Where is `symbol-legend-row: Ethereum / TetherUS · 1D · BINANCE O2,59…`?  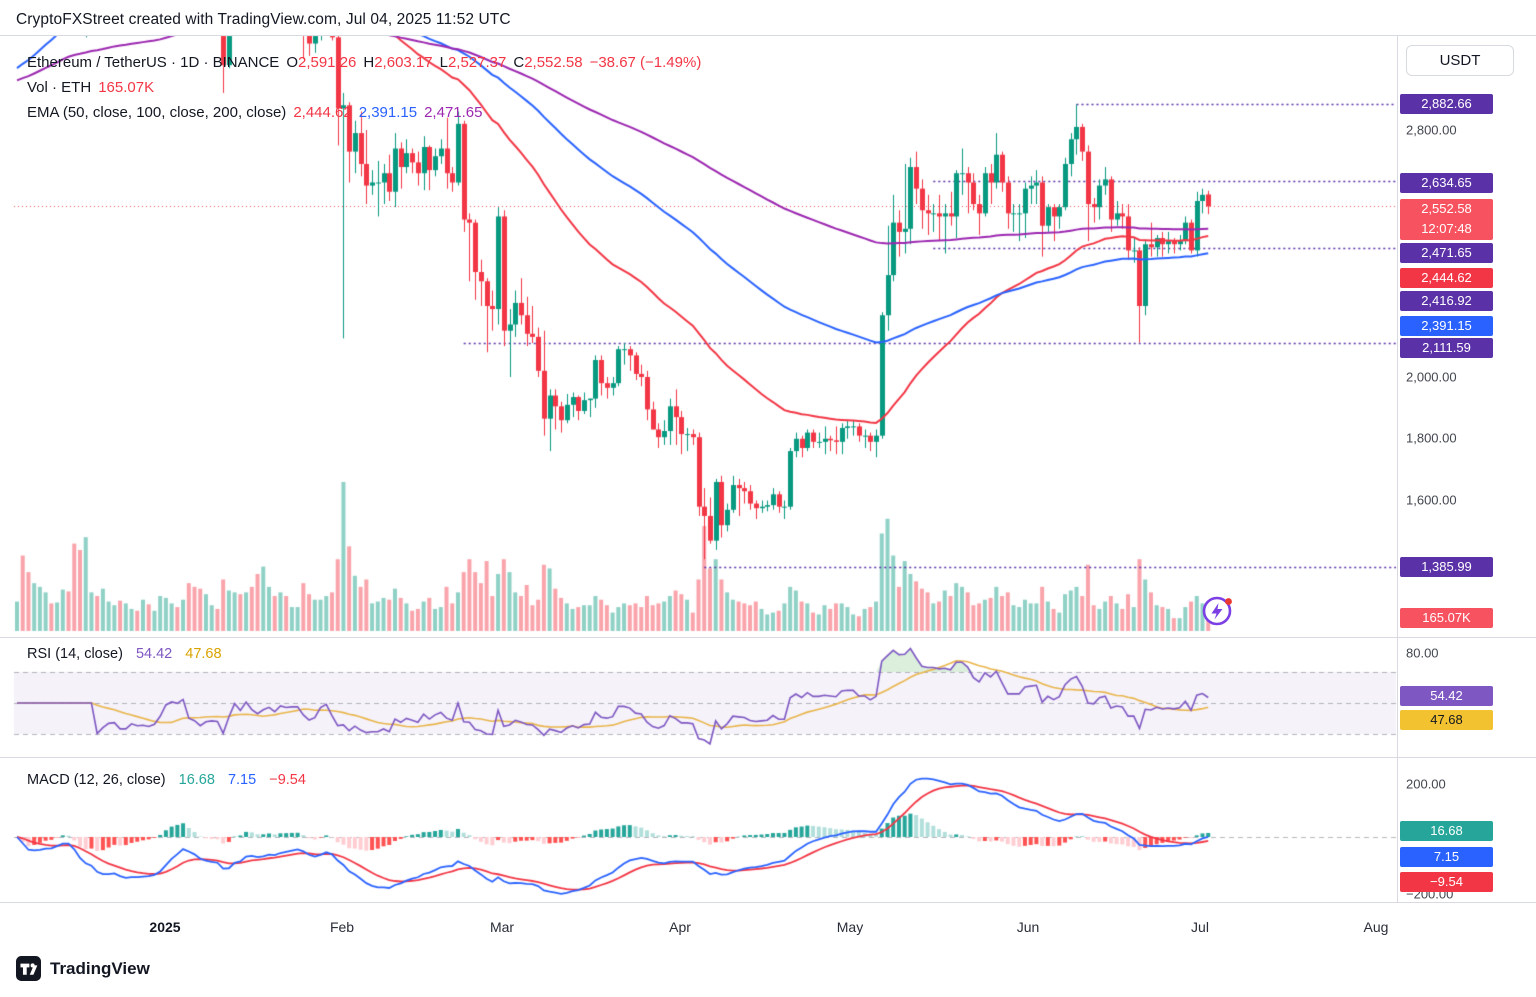 symbol-legend-row: Ethereum / TetherUS · 1D · BINANCE O2,59… is located at coordinates (364, 62).